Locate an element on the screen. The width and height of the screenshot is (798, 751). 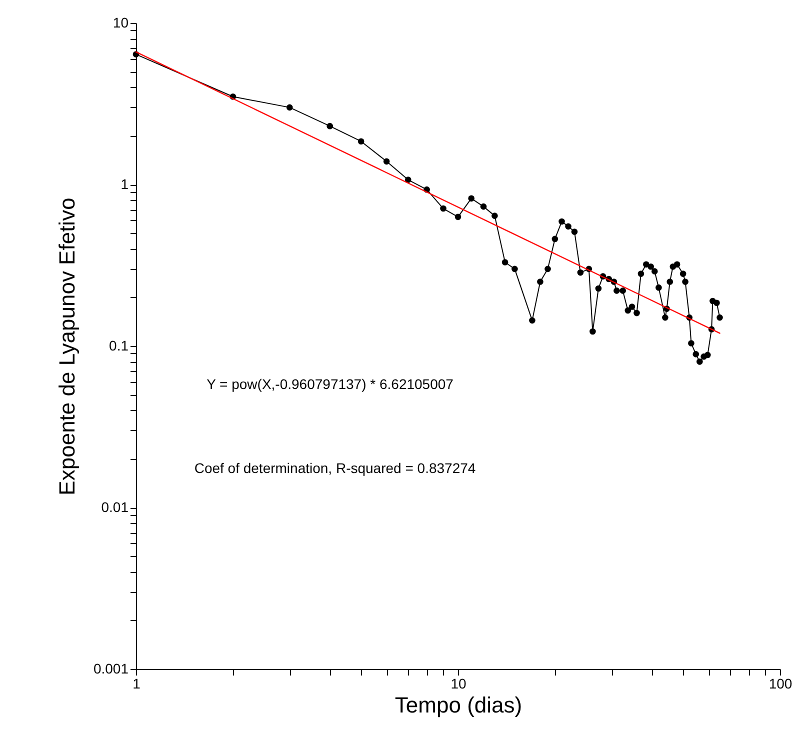
annotation: Y = pow(X,-0.960797137) * 6.62105007 is located at coordinates (330, 384).